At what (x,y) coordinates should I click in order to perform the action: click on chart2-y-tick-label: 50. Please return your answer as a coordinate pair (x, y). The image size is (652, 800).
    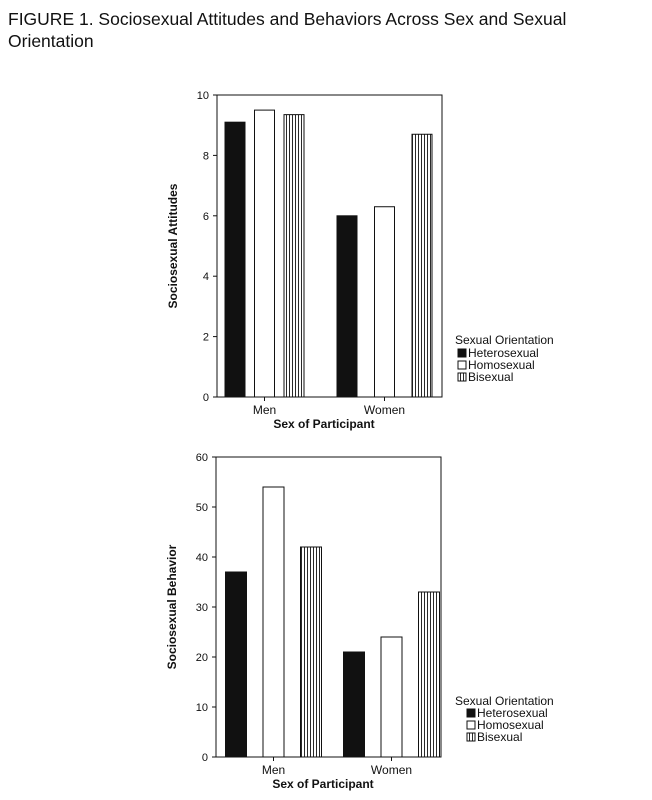
    Looking at the image, I should click on (202, 508).